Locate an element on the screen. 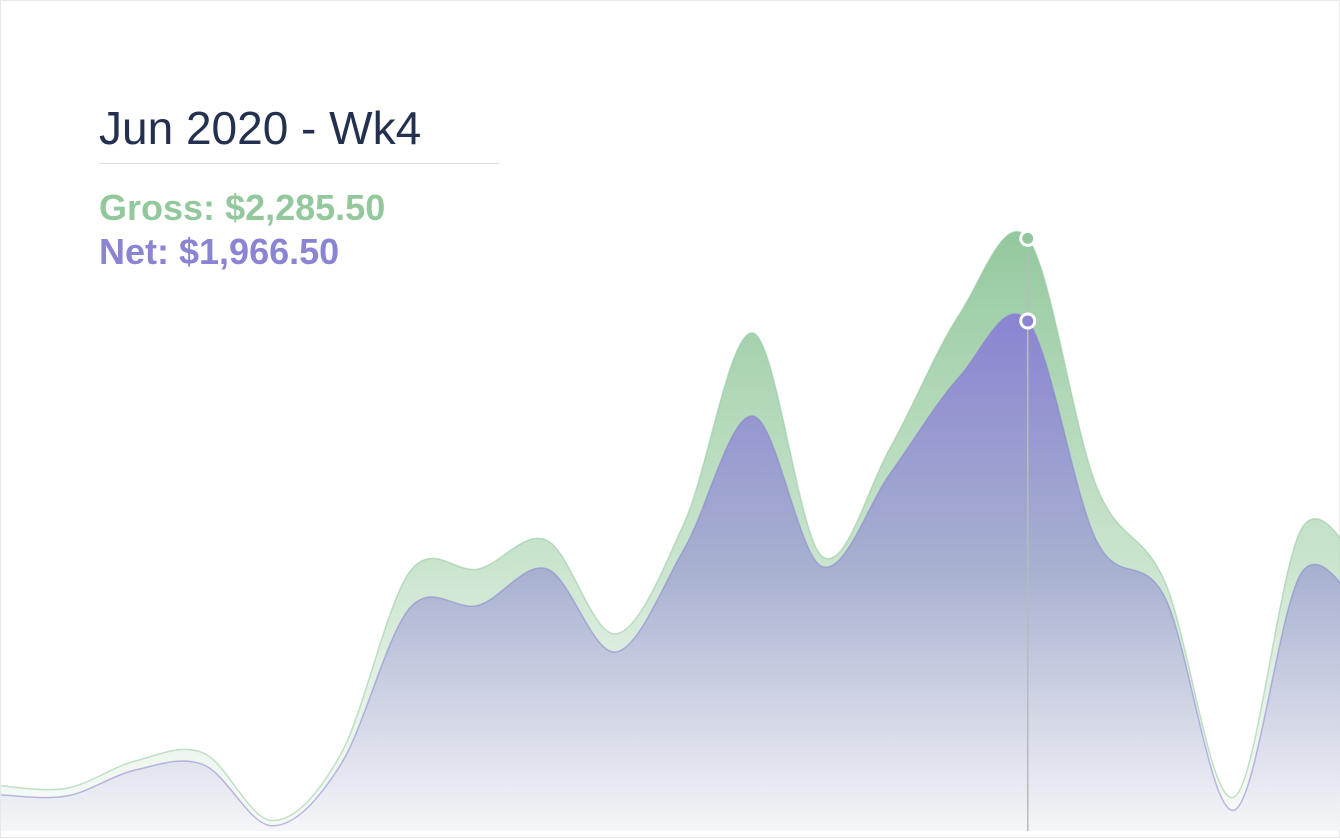 The image size is (1340, 839). net-value: $1,966.50 is located at coordinates (259, 251).